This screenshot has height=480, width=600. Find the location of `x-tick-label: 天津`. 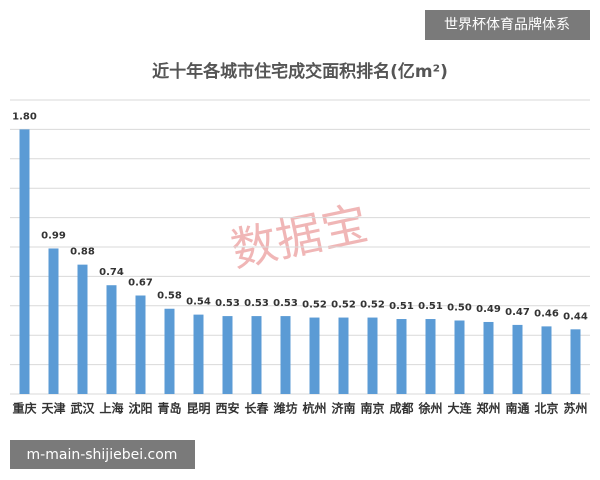

x-tick-label: 天津 is located at coordinates (53, 408).